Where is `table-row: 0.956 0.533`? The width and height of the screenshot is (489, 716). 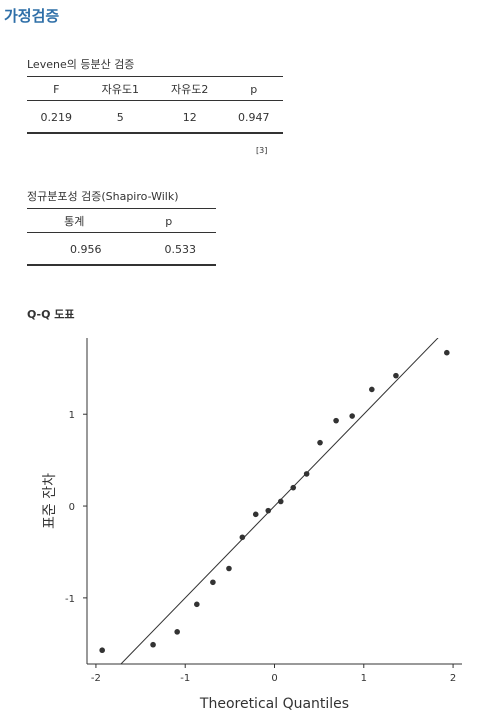
table-row: 0.956 0.533 is located at coordinates (121, 249).